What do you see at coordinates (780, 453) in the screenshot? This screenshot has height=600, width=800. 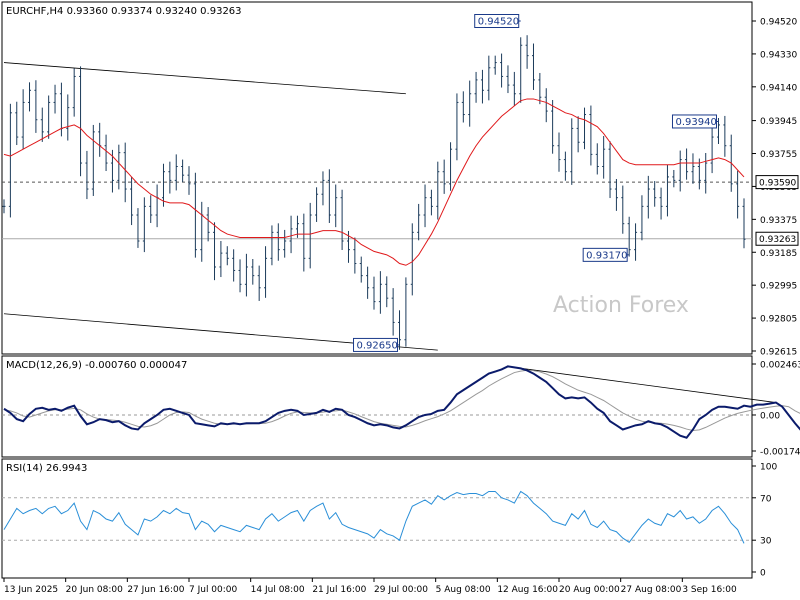 I see `macd-y-tick-label: -0.00174` at bounding box center [780, 453].